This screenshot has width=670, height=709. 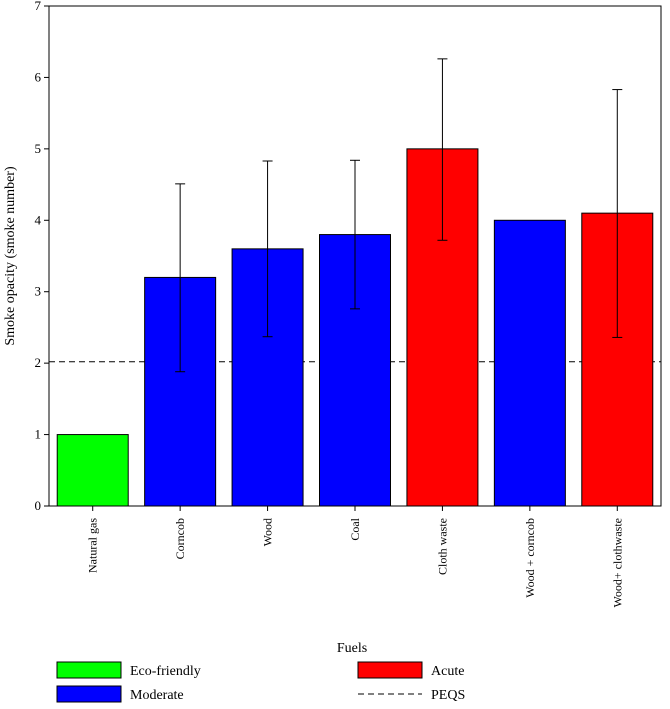 What do you see at coordinates (38, 76) in the screenshot?
I see `y-tick-label: 6` at bounding box center [38, 76].